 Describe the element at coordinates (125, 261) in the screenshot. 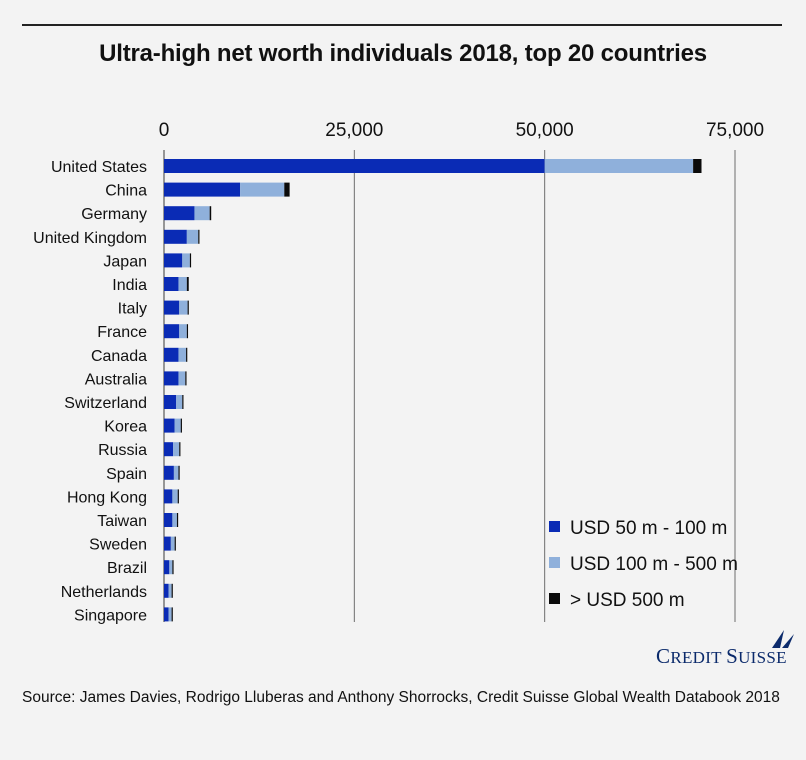

I see `category-label: Japan` at that location.